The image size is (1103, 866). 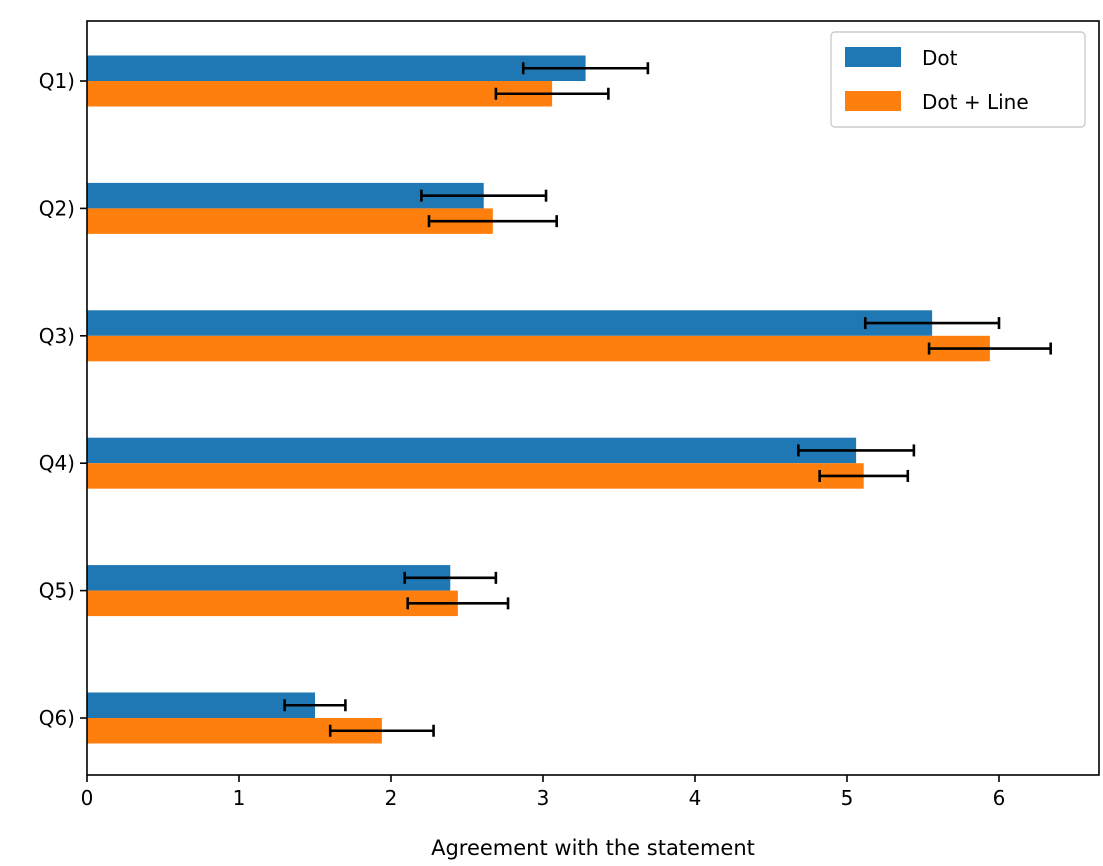 I want to click on error-bar-dot-line-q1, so click(x=552, y=93).